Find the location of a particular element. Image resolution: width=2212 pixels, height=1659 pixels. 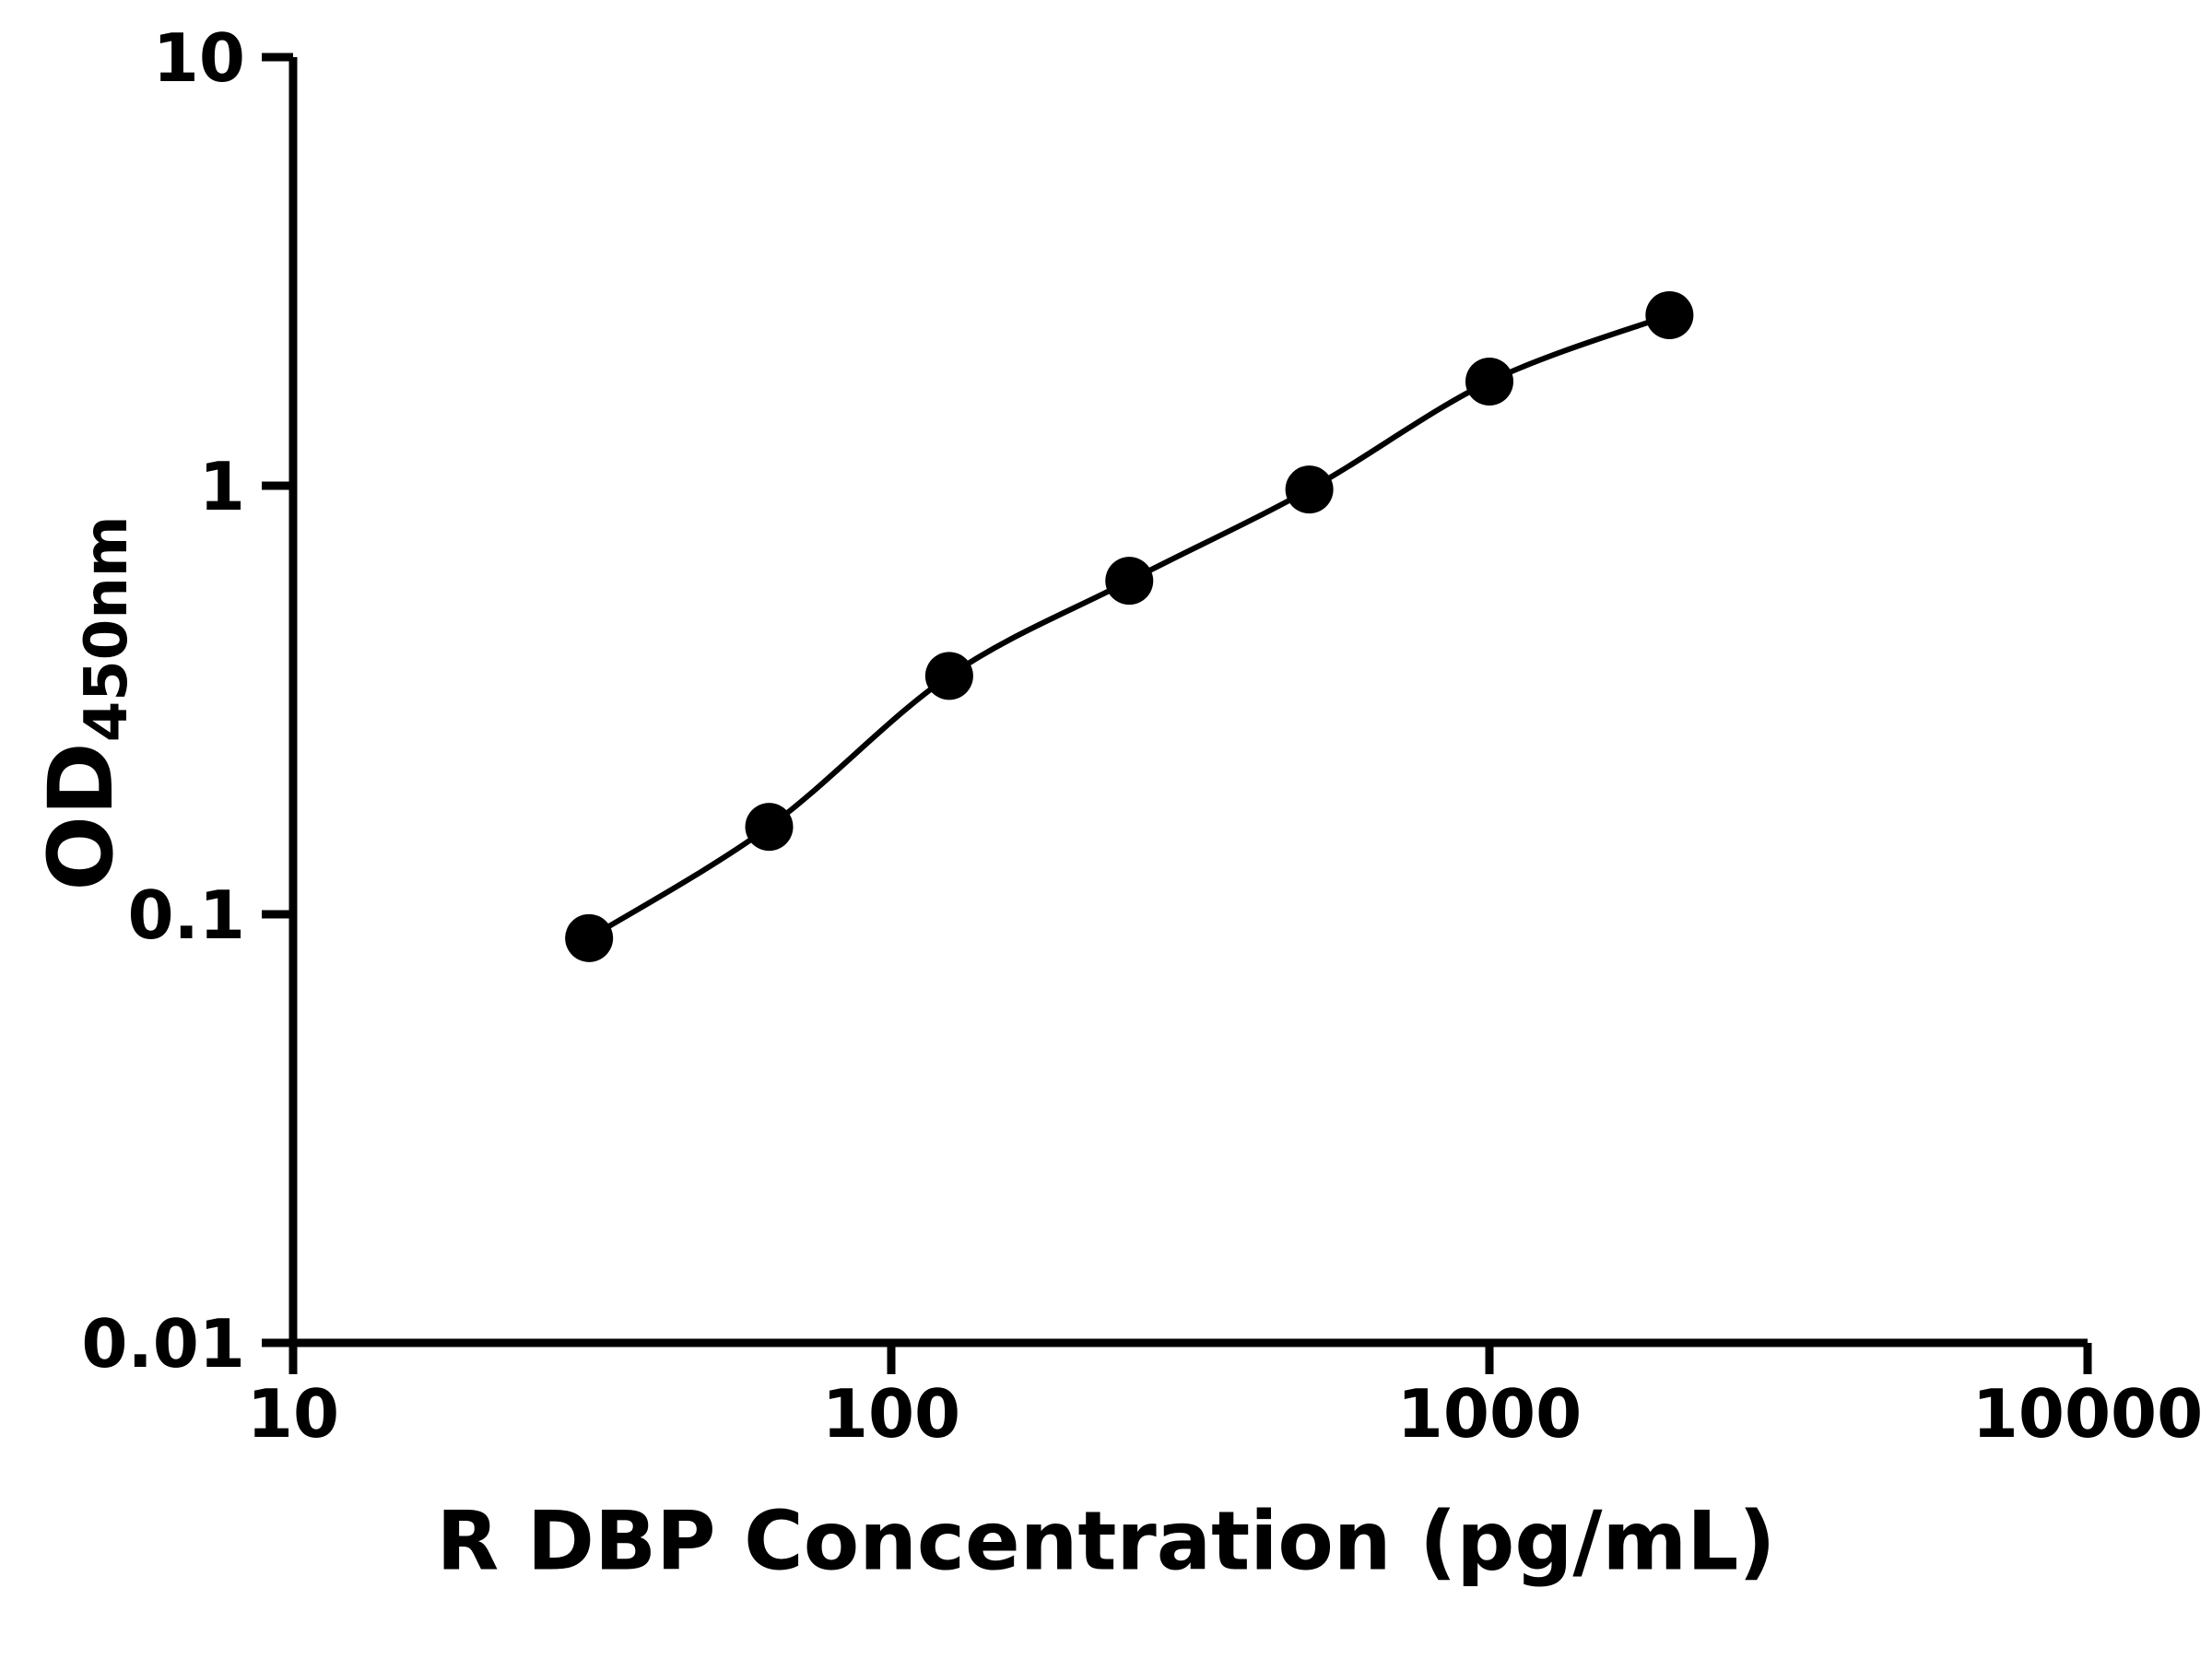

y-axis-title: OD450nm is located at coordinates (85, 703).